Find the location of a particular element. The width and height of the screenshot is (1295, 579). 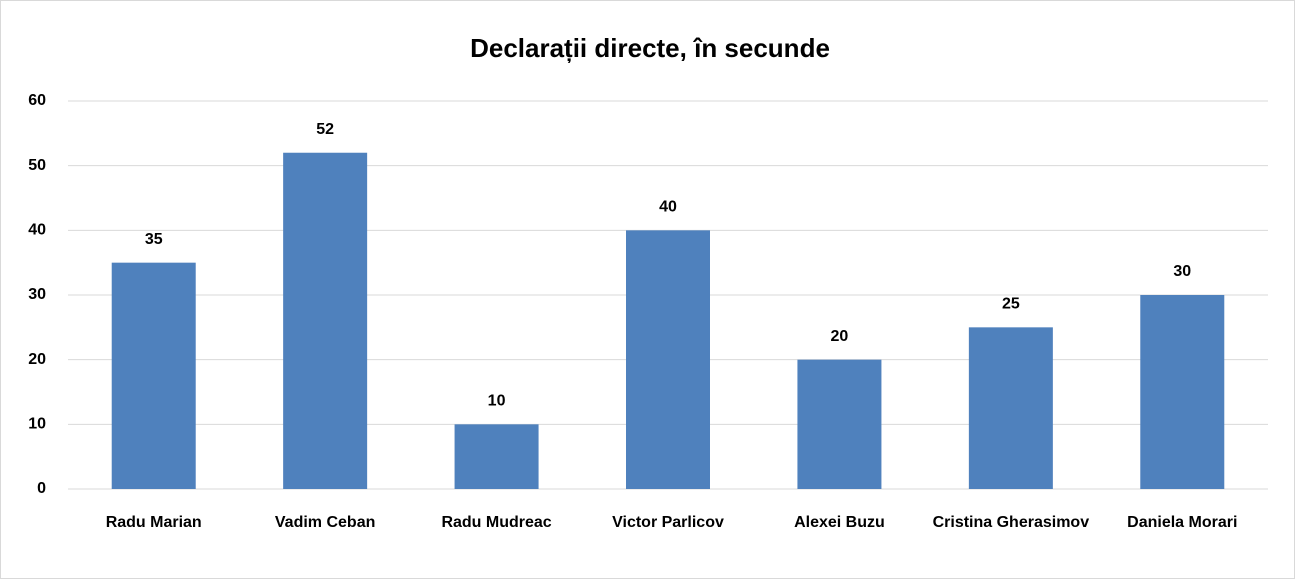

x-tick-label: Cristina Gherasimov is located at coordinates (1011, 522).